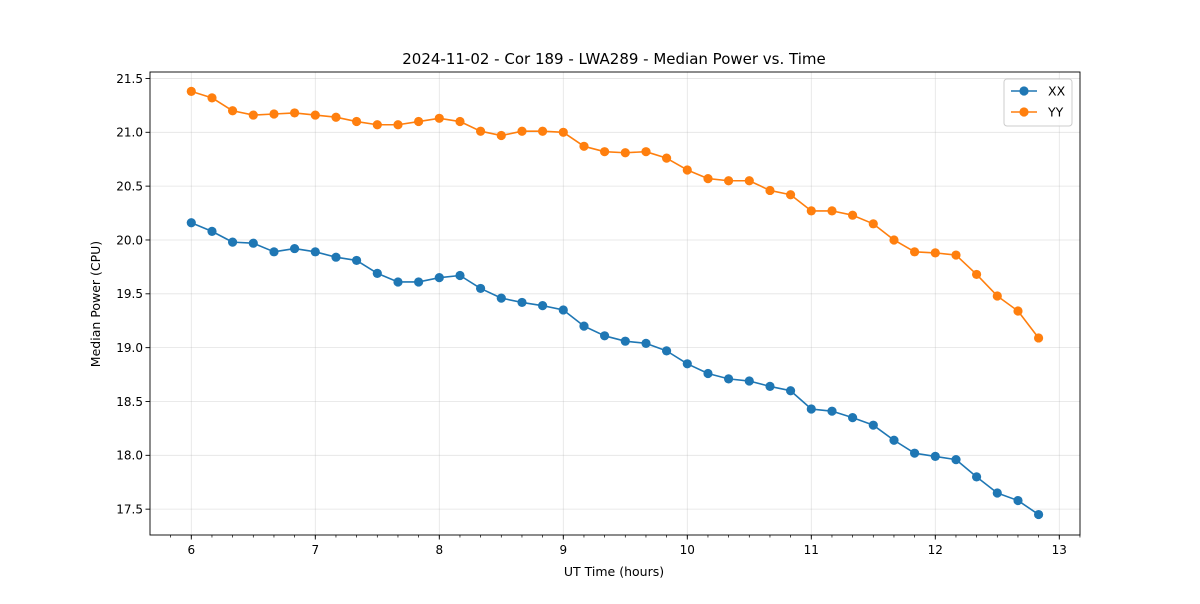 The height and width of the screenshot is (604, 1200). What do you see at coordinates (935, 550) in the screenshot?
I see `x-tick-label: 12` at bounding box center [935, 550].